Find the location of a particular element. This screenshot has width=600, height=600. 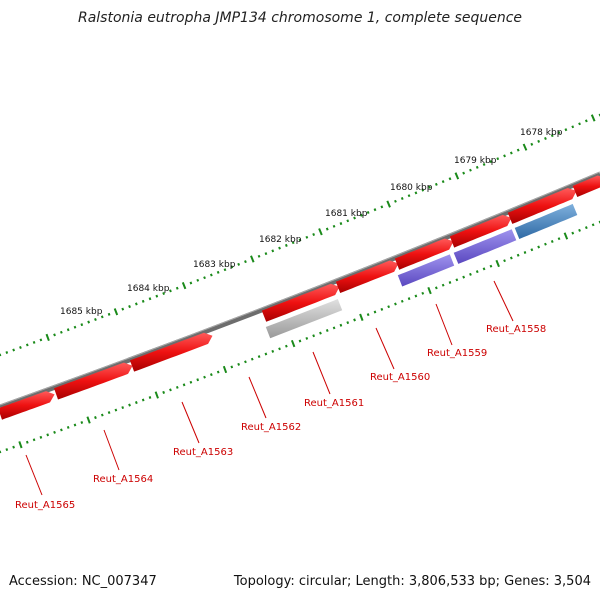

accession-text: Accession: NC_007347 is located at coordinates (83, 581).